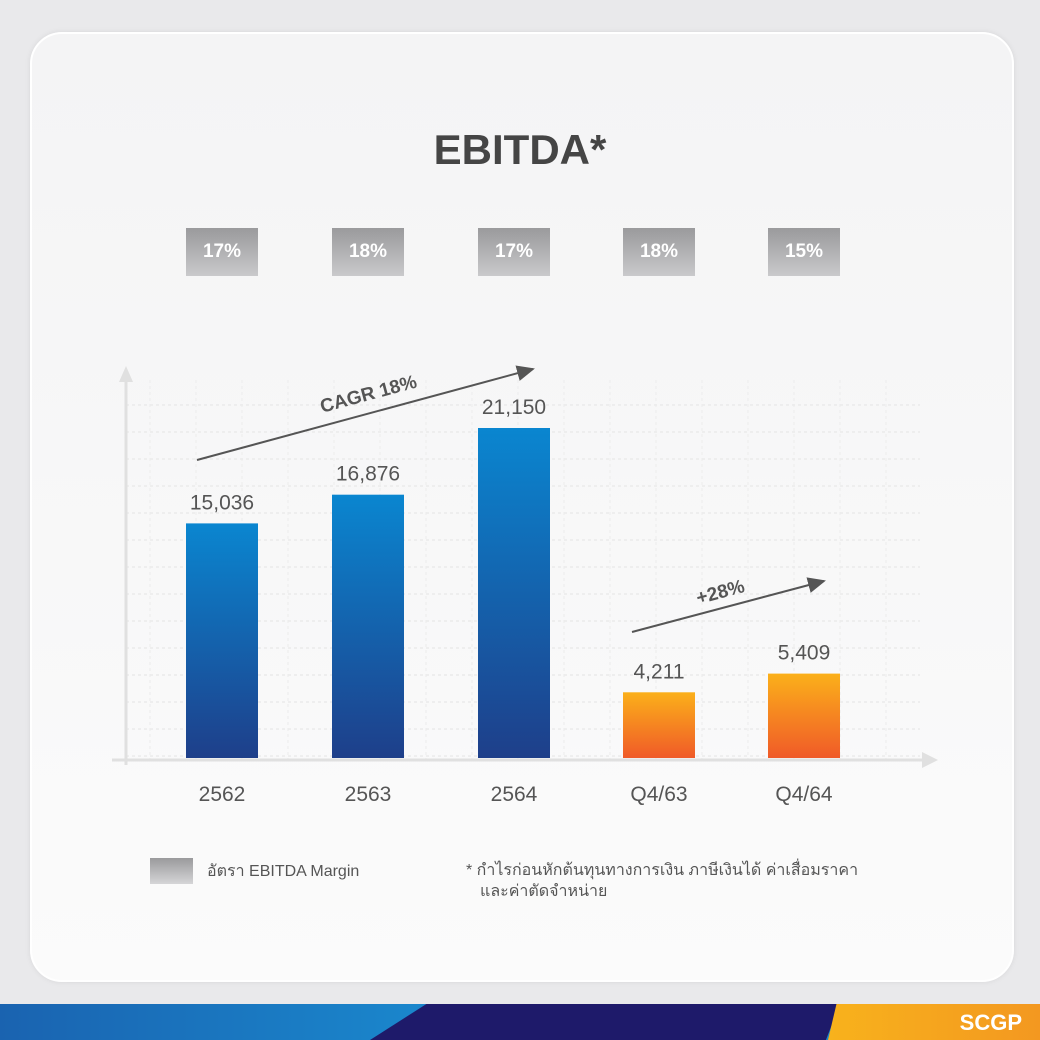 The image size is (1040, 1040). What do you see at coordinates (804, 252) in the screenshot?
I see `ebitda-margin-badge: 15%` at bounding box center [804, 252].